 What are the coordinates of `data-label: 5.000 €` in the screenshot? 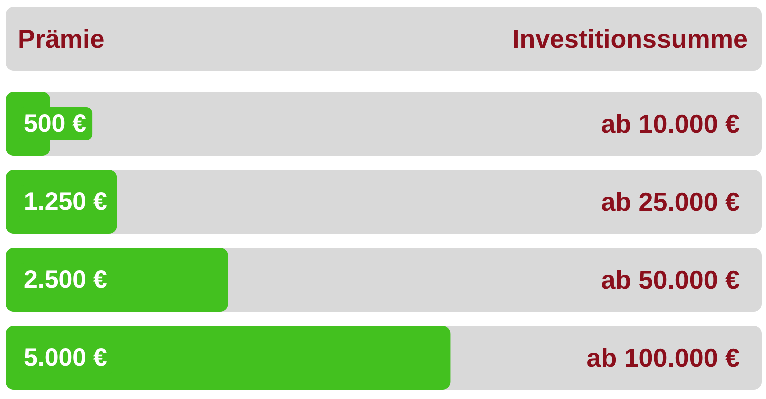 It's located at (66, 358).